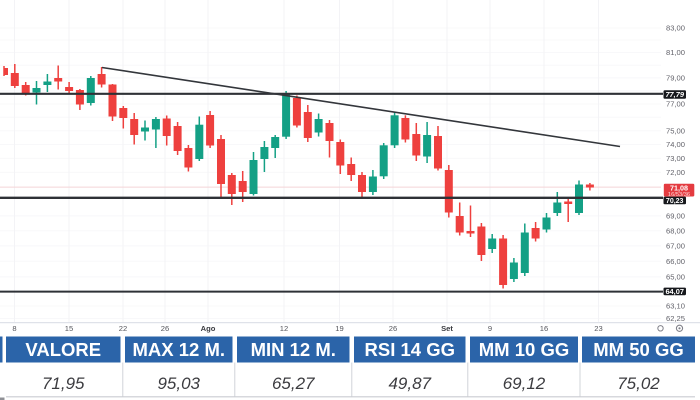 The width and height of the screenshot is (700, 400). I want to click on svg-text: 75,00, so click(675, 131).